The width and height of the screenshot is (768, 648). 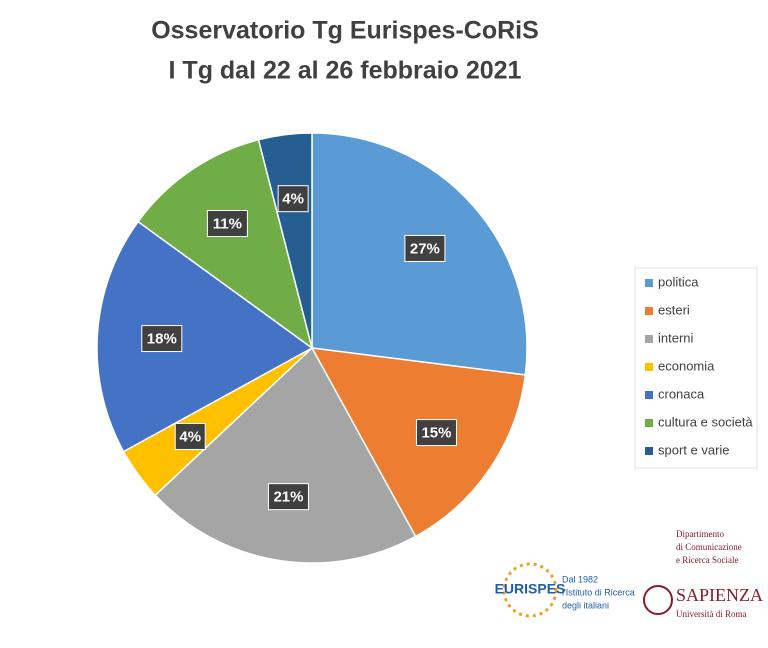 What do you see at coordinates (707, 560) in the screenshot?
I see `department-name: e Ricerca Sociale` at bounding box center [707, 560].